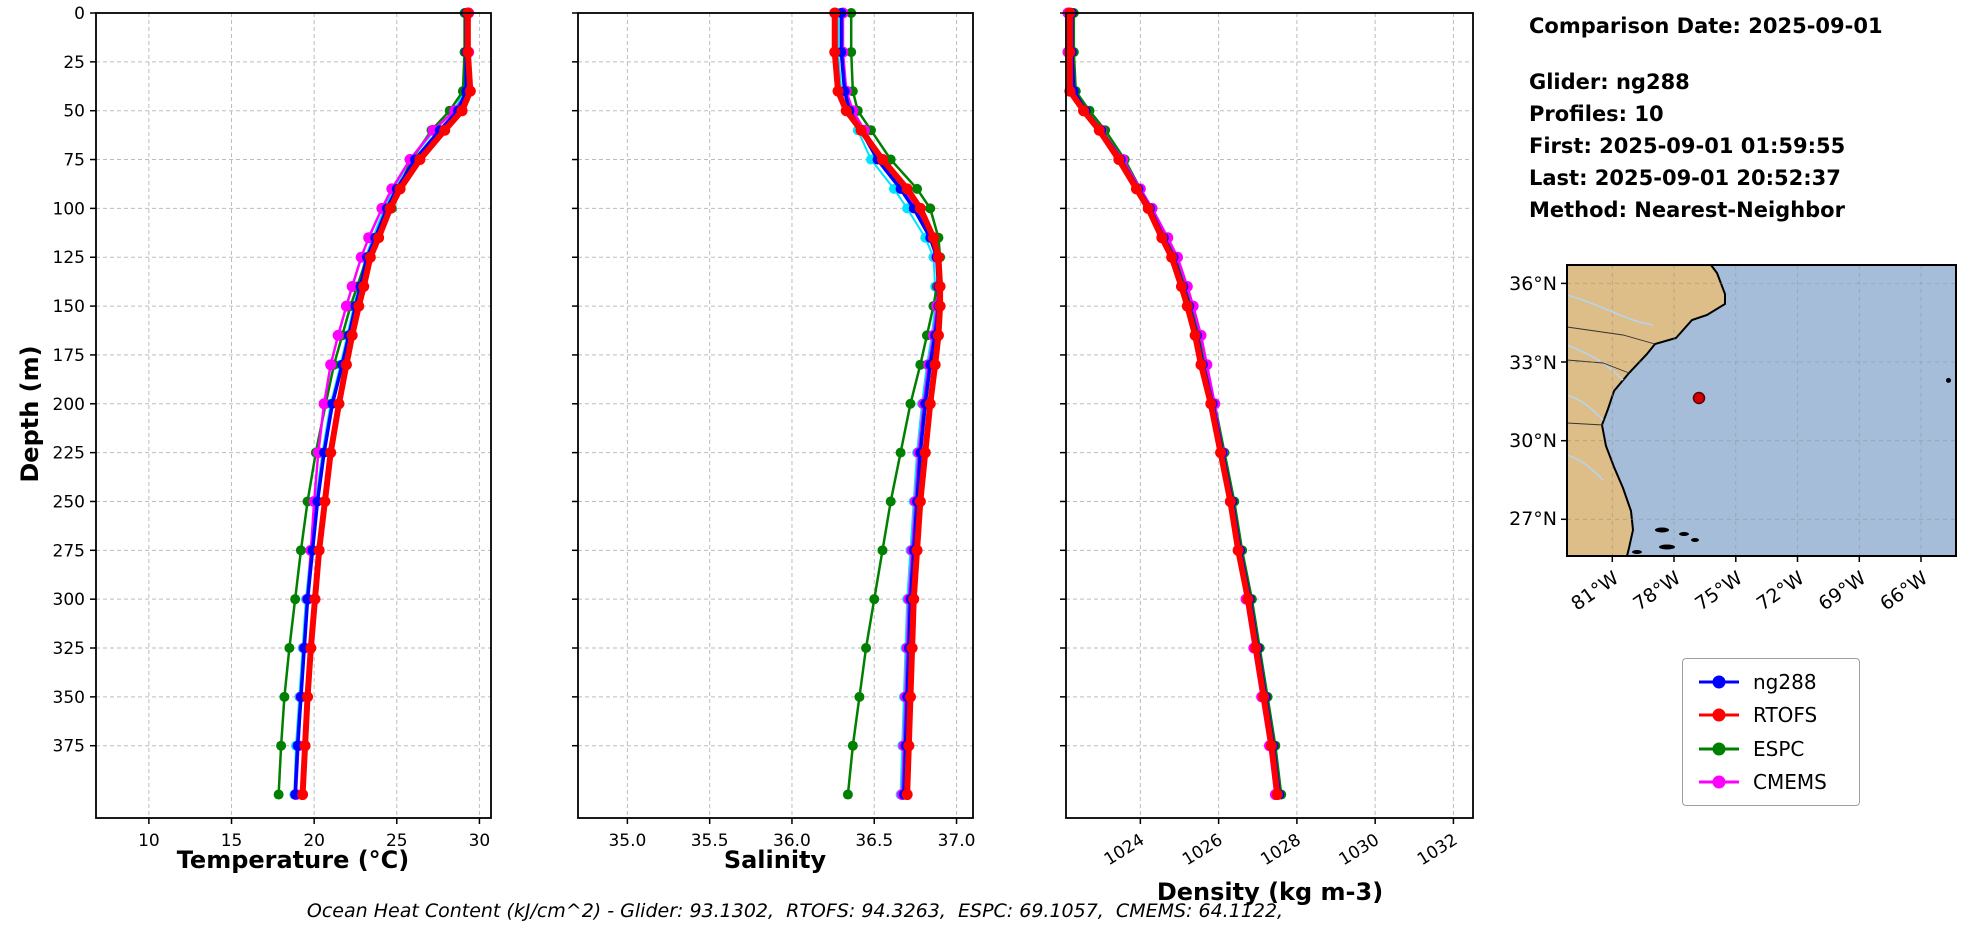 The height and width of the screenshot is (934, 1978). What do you see at coordinates (1437, 850) in the screenshot?
I see `svg-text: 1032` at bounding box center [1437, 850].